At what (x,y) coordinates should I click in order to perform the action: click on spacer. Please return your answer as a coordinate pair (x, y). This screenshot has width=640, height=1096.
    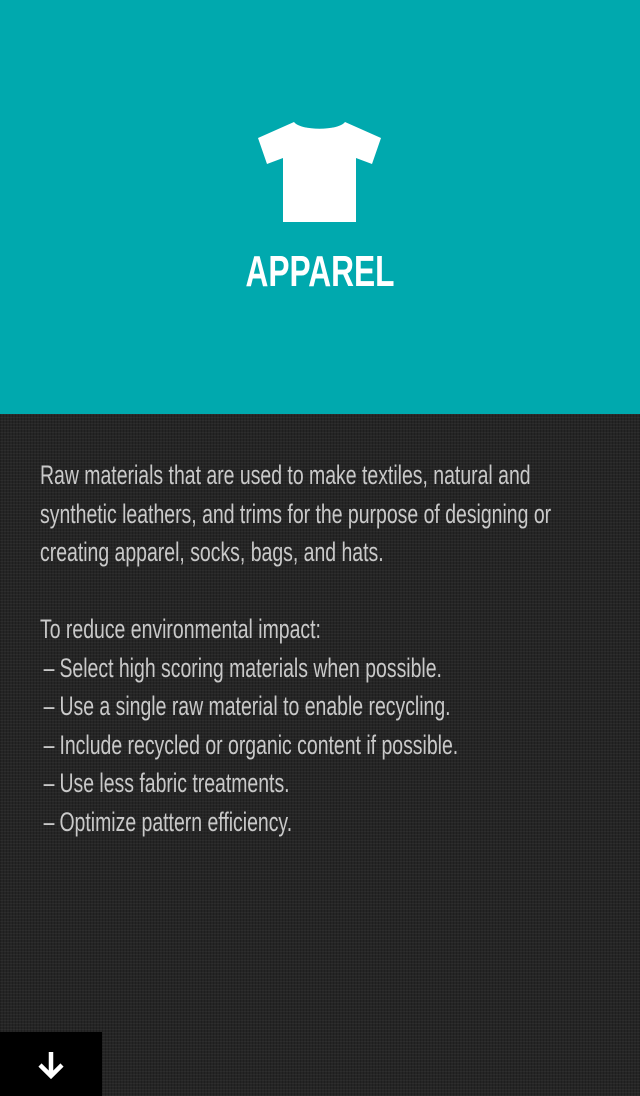
    Looking at the image, I should click on (324, 591).